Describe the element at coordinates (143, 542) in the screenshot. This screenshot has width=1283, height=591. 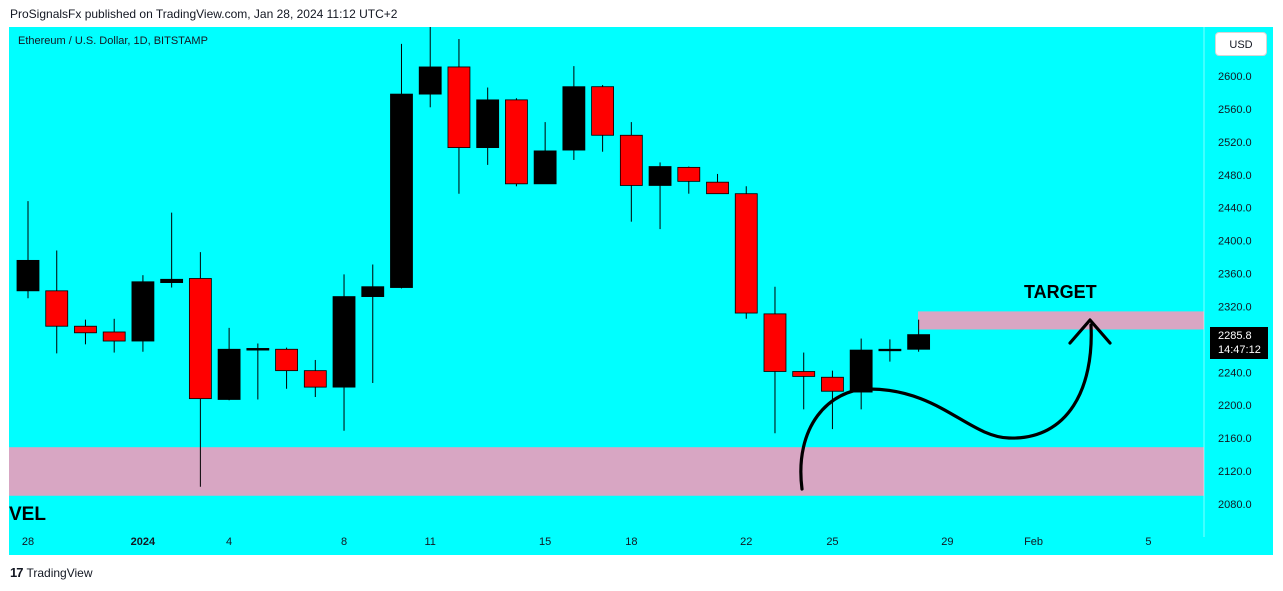
I see `x-tick-label: 2024` at that location.